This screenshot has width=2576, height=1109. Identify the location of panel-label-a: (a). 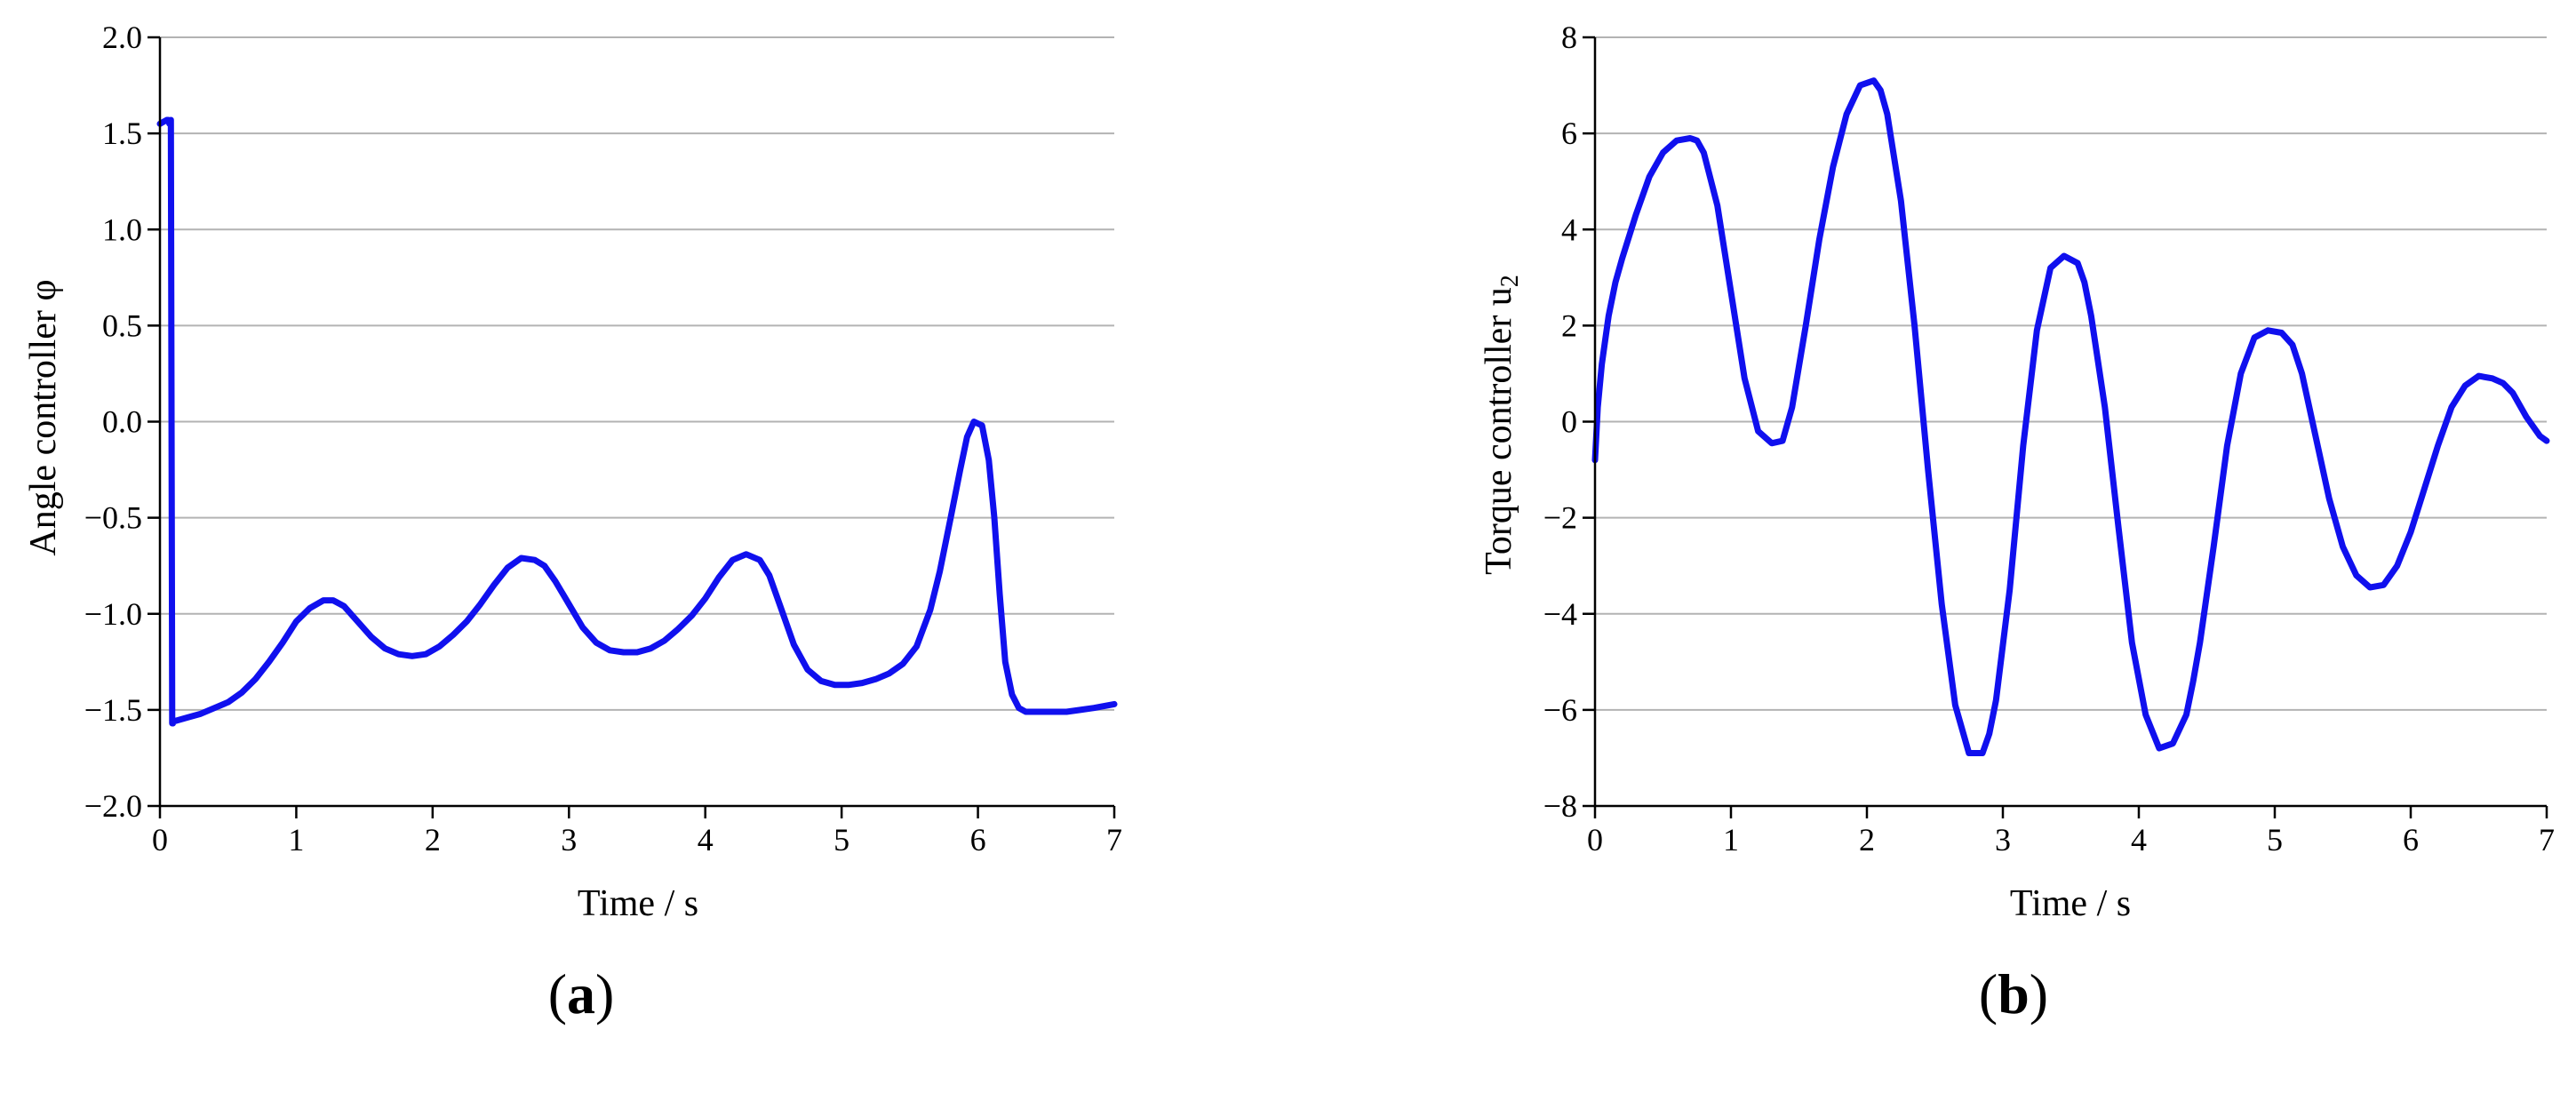
(582, 993).